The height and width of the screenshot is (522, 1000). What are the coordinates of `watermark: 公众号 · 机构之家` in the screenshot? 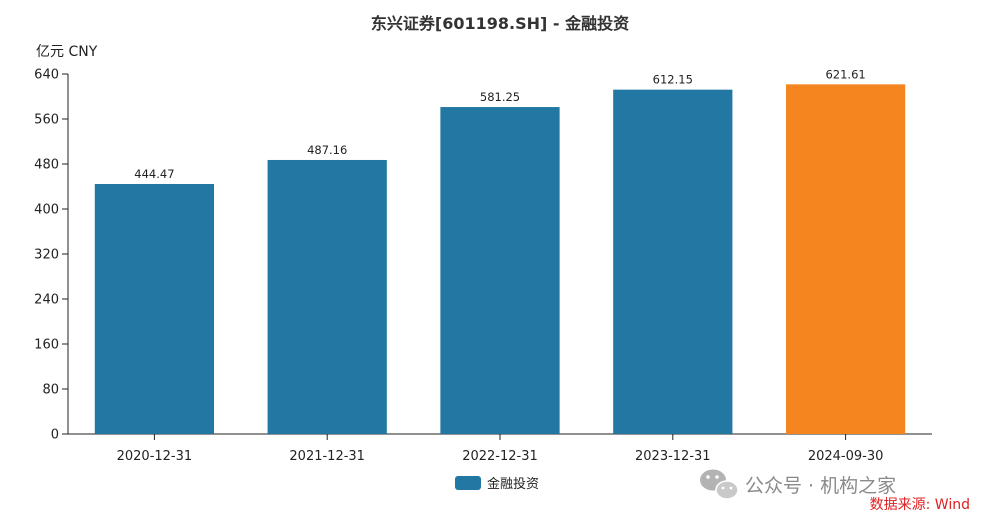 It's located at (798, 484).